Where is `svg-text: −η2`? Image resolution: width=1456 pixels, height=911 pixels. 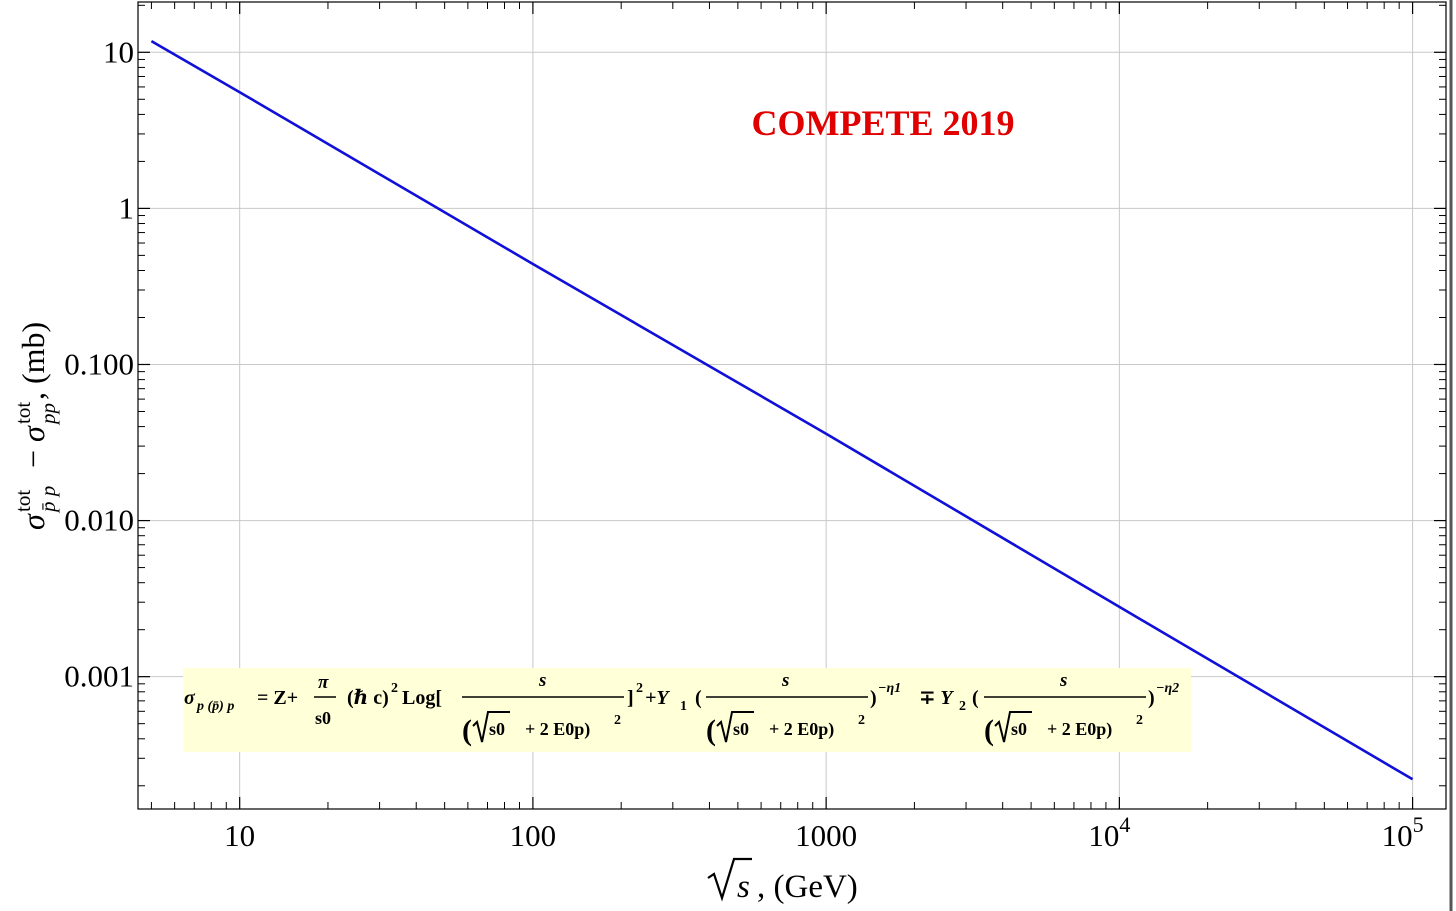
svg-text: −η2 is located at coordinates (1167, 688).